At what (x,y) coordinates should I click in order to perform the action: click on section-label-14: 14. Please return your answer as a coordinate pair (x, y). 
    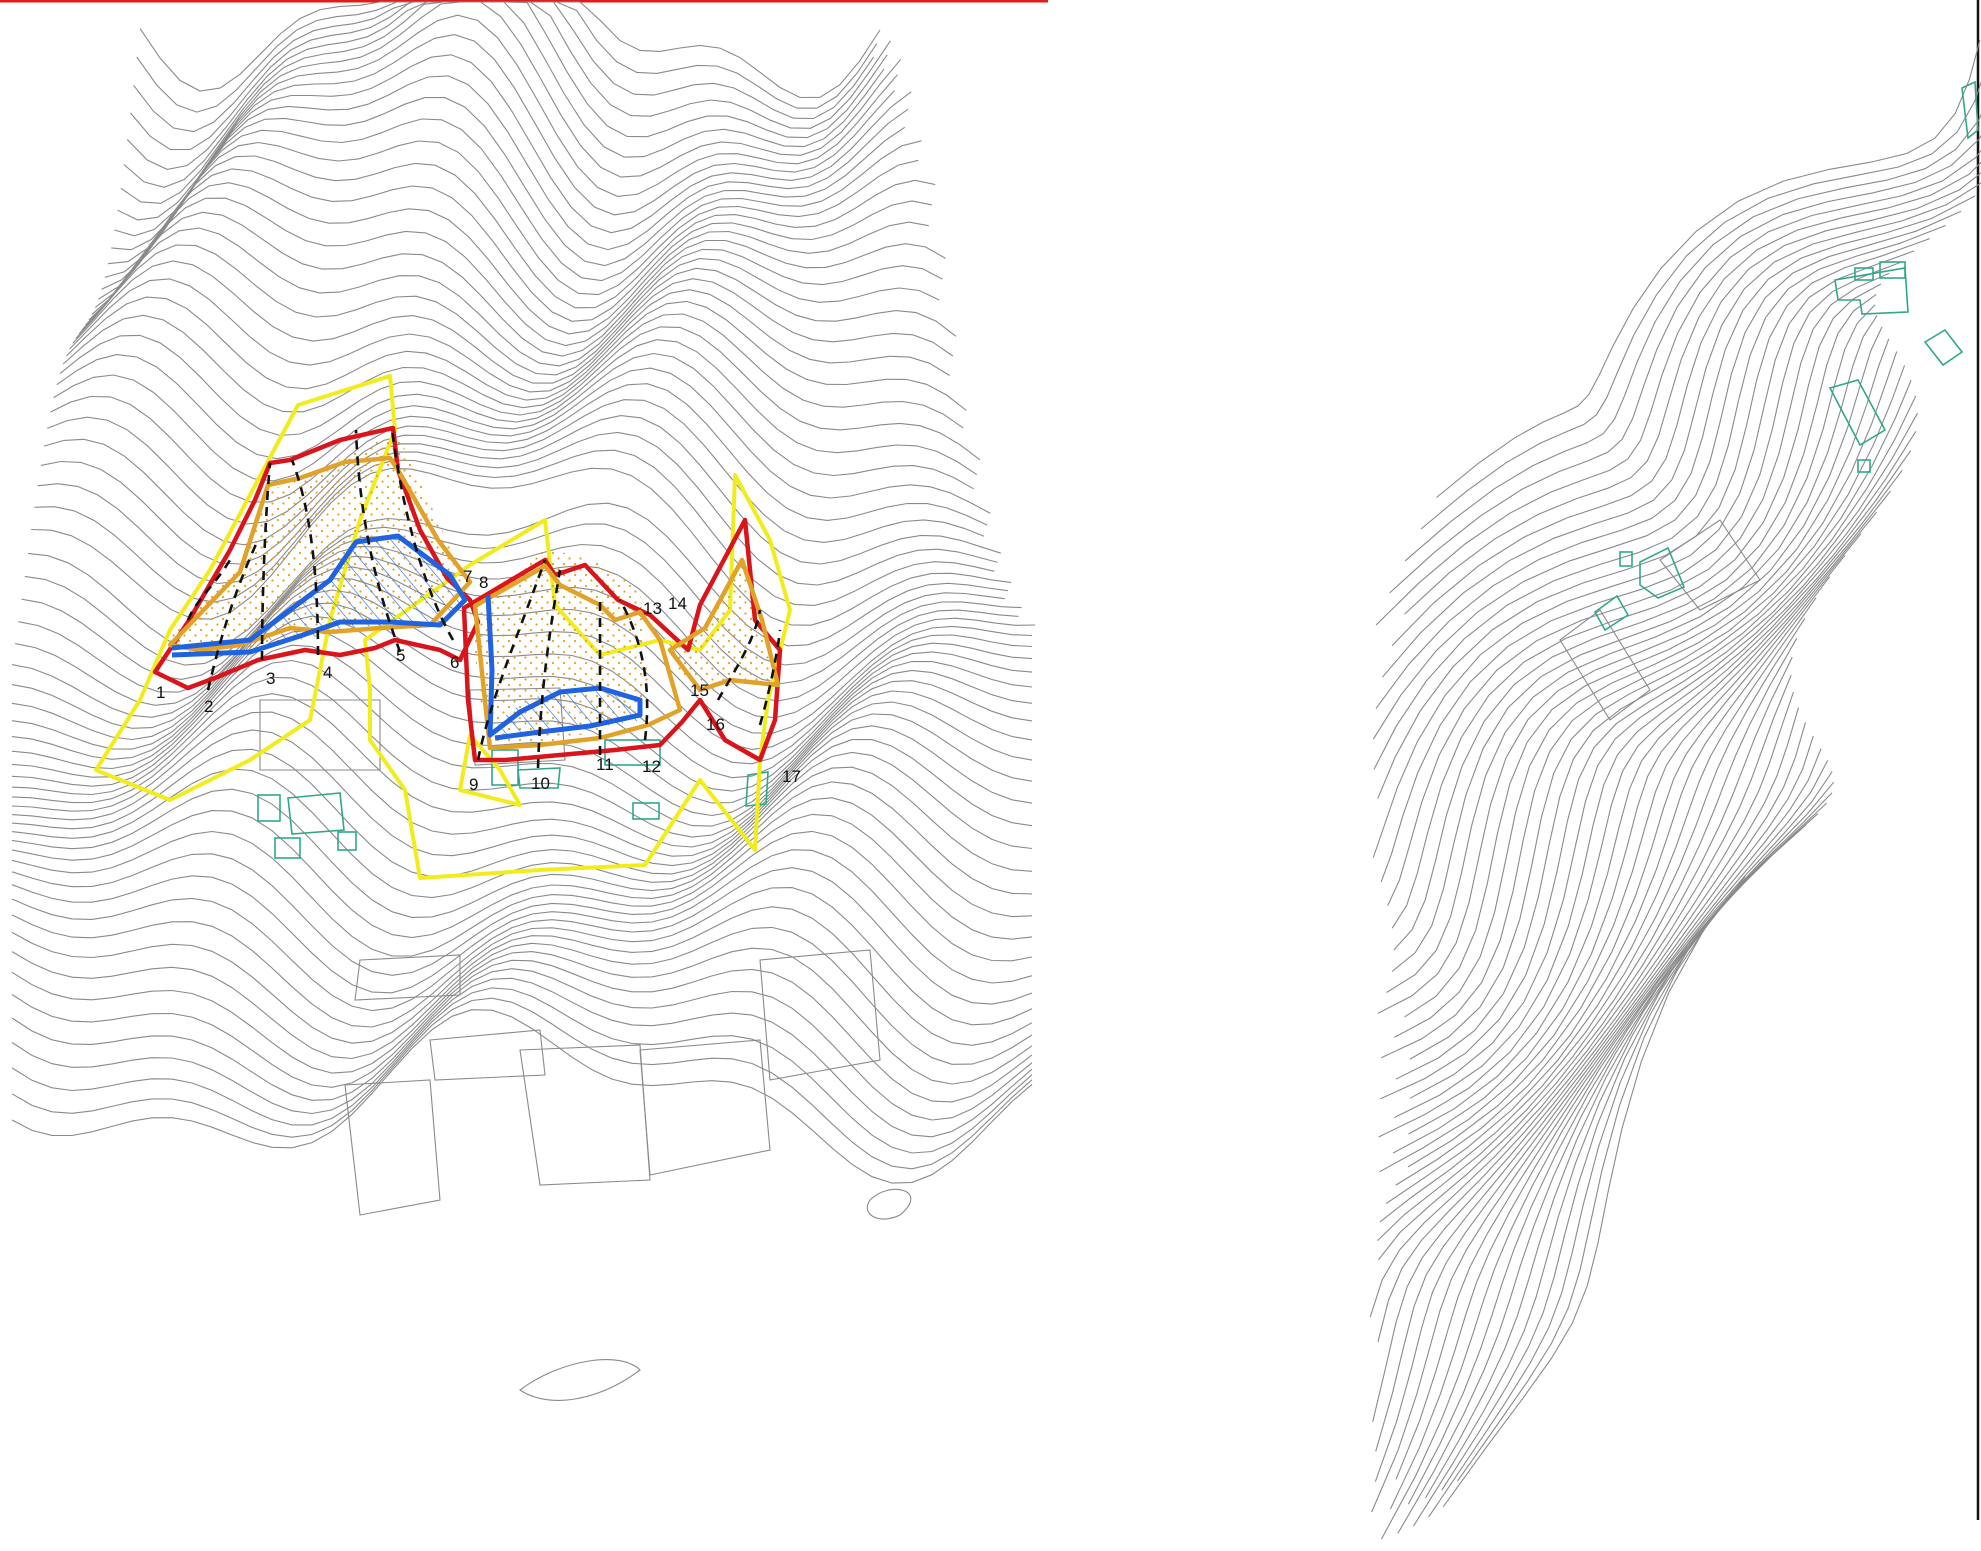
    Looking at the image, I should click on (677, 603).